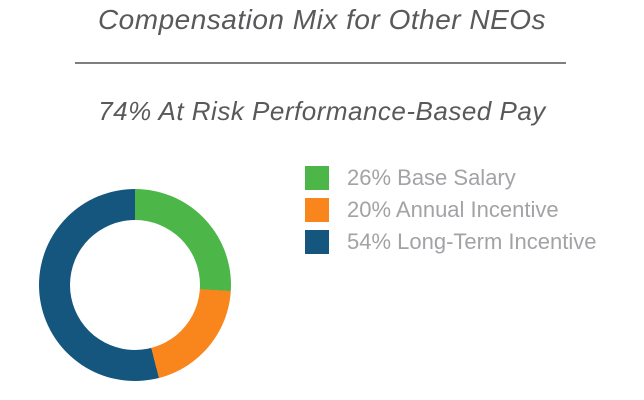 This screenshot has height=400, width=644. I want to click on legend-label: 20% Annual Incentive, so click(453, 209).